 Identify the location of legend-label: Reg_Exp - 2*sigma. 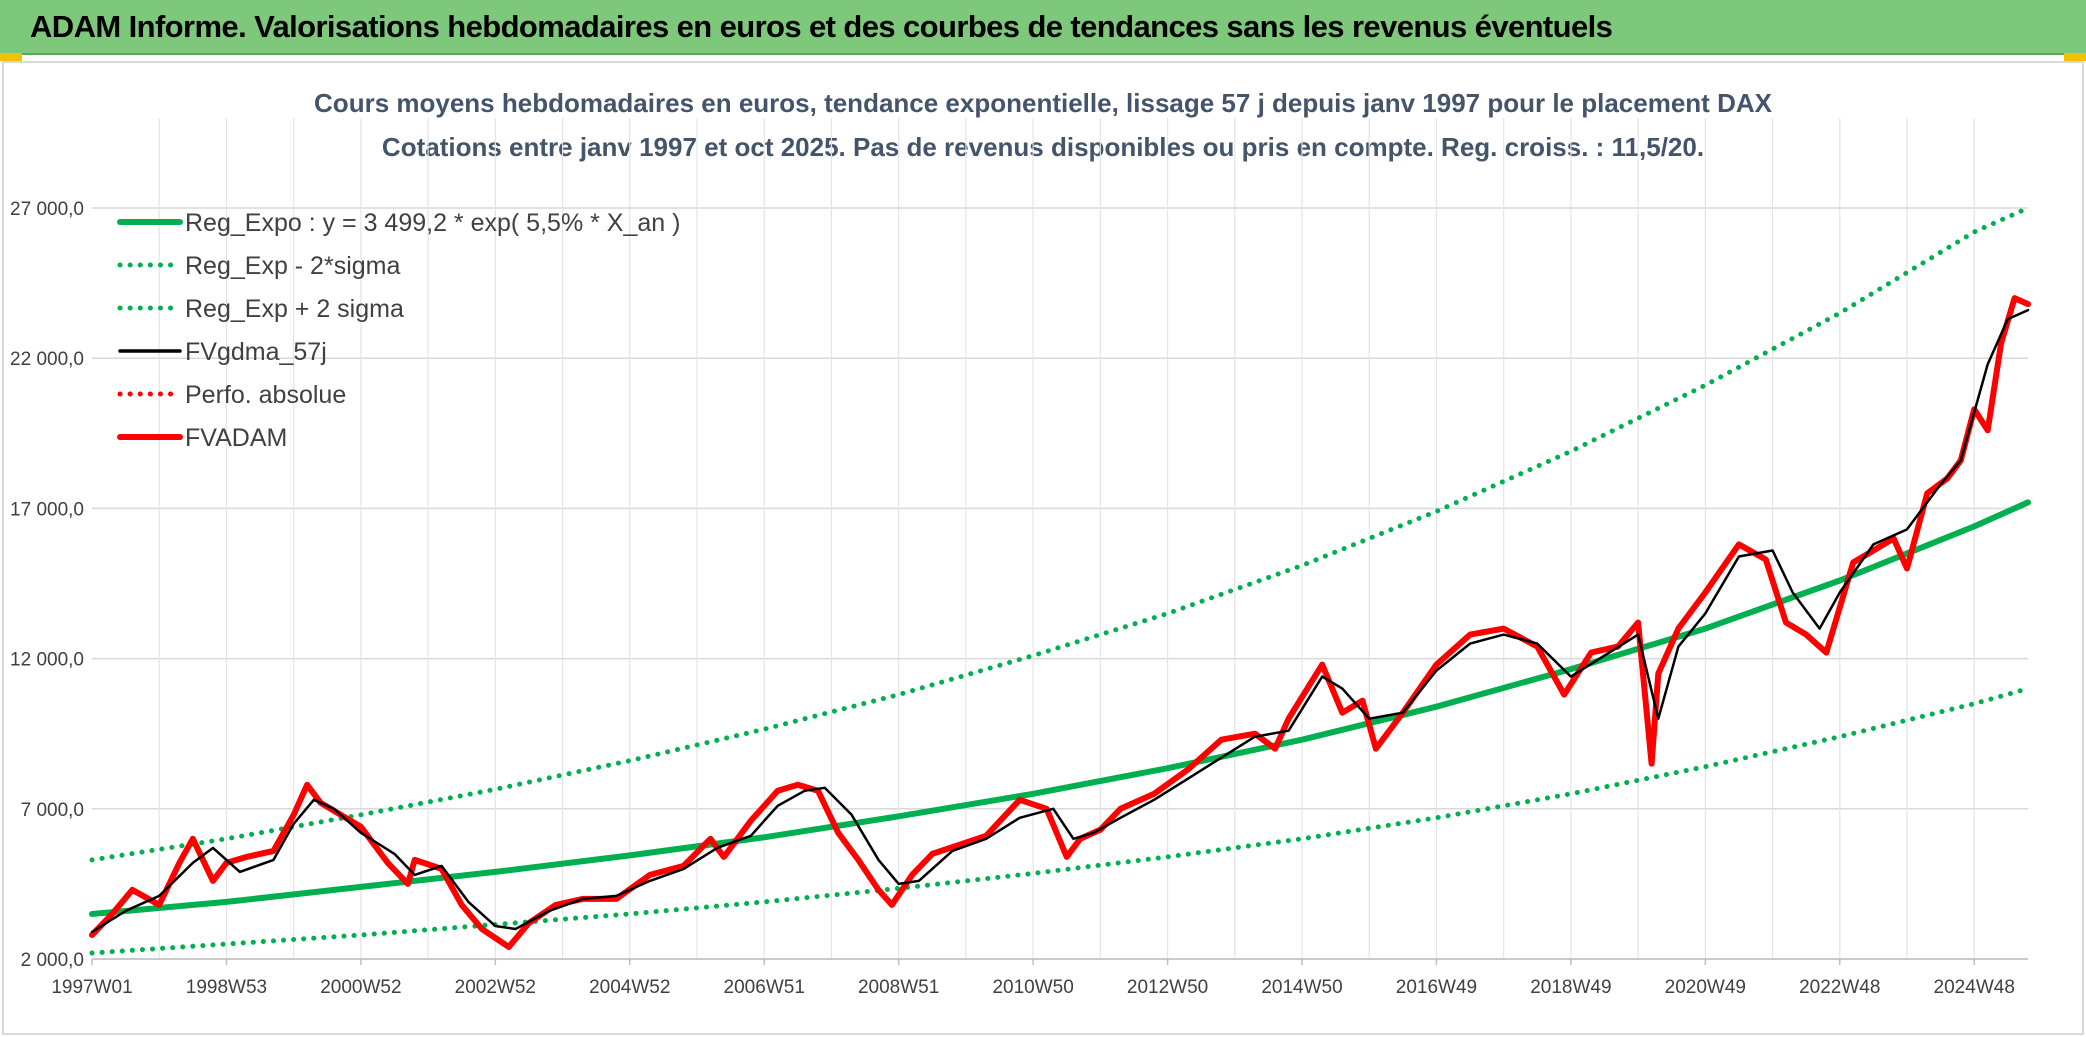
(292, 266).